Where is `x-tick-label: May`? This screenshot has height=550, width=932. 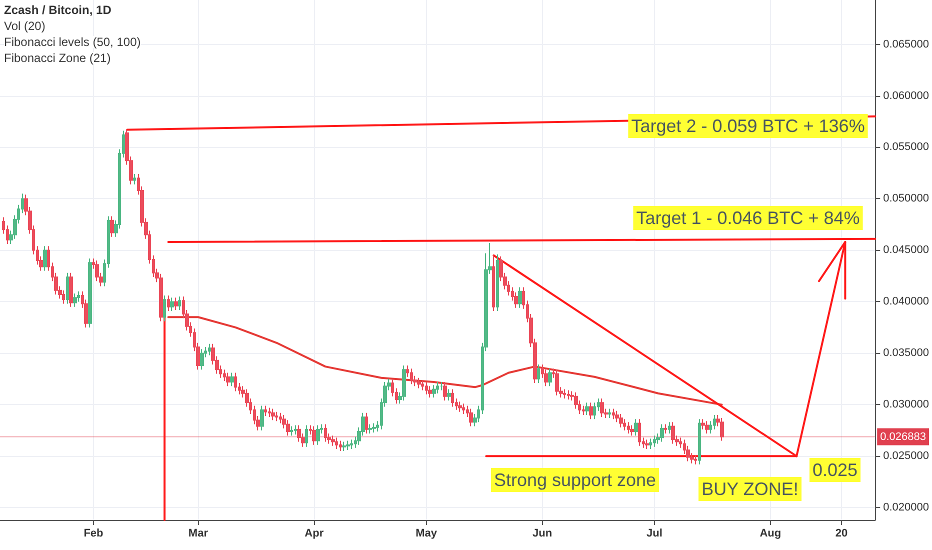 x-tick-label: May is located at coordinates (427, 534).